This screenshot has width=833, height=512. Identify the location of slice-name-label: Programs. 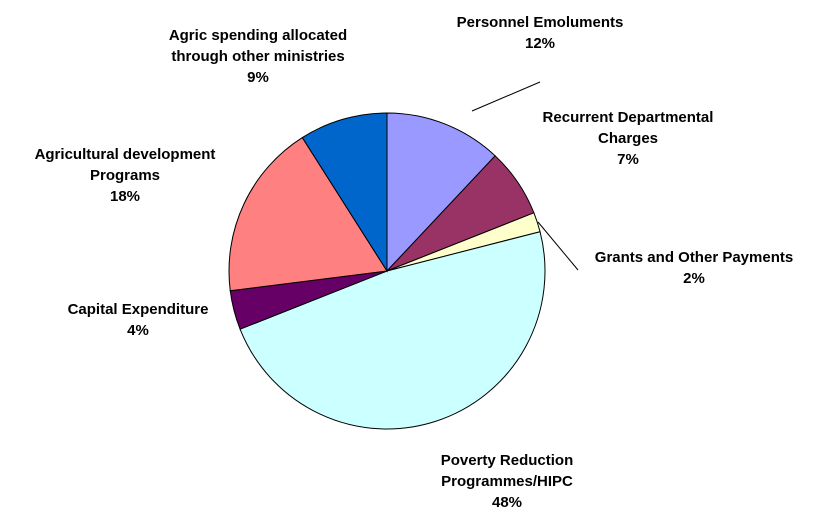
(125, 175).